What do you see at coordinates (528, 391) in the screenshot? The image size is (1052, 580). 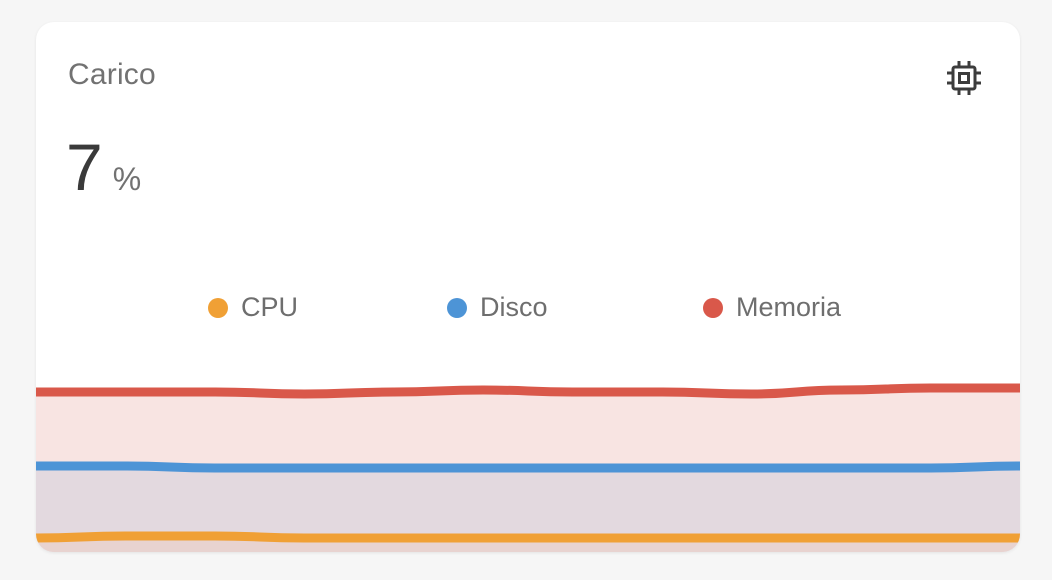 I see `line-memoria` at bounding box center [528, 391].